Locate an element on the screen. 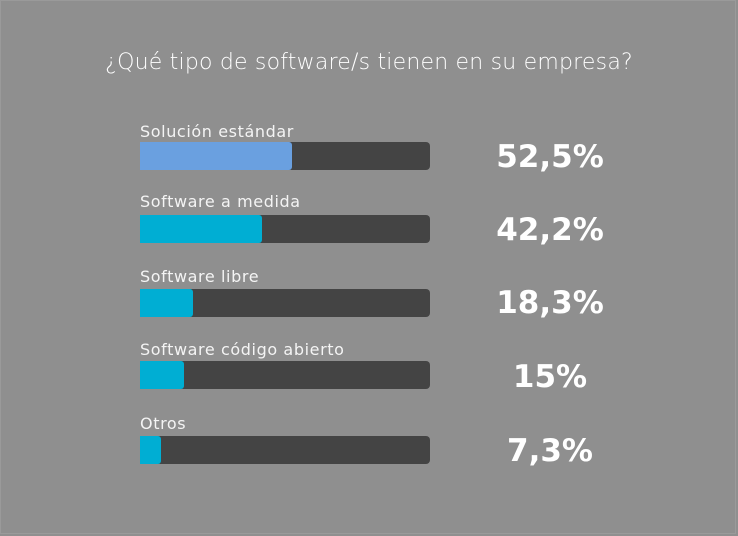 This screenshot has width=738, height=536. bar-value: 15% is located at coordinates (550, 377).